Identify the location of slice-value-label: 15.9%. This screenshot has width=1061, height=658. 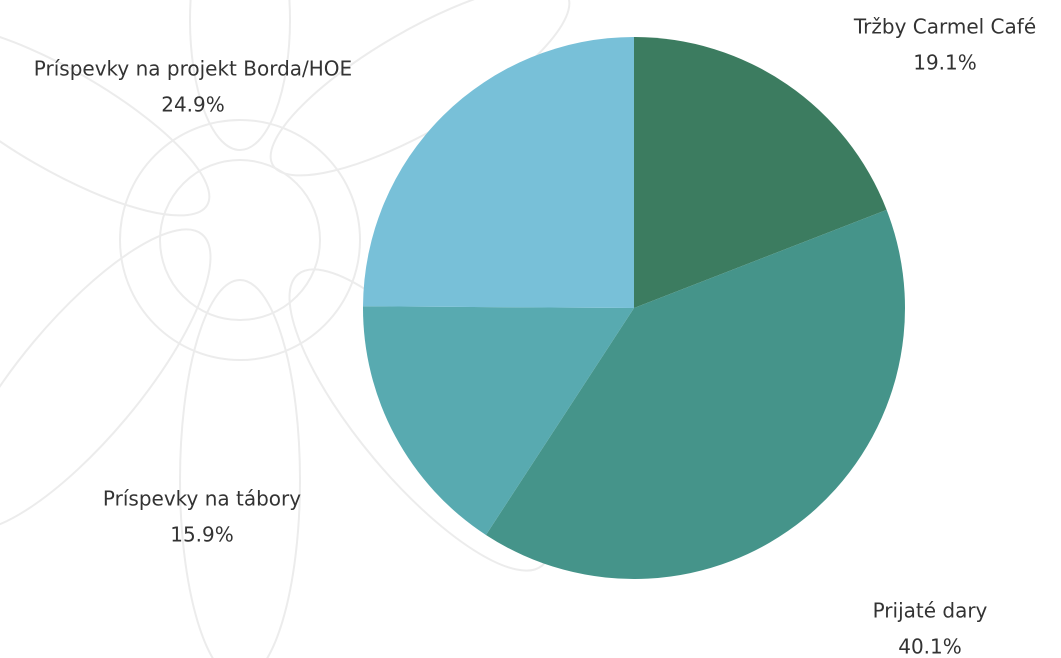
(202, 535).